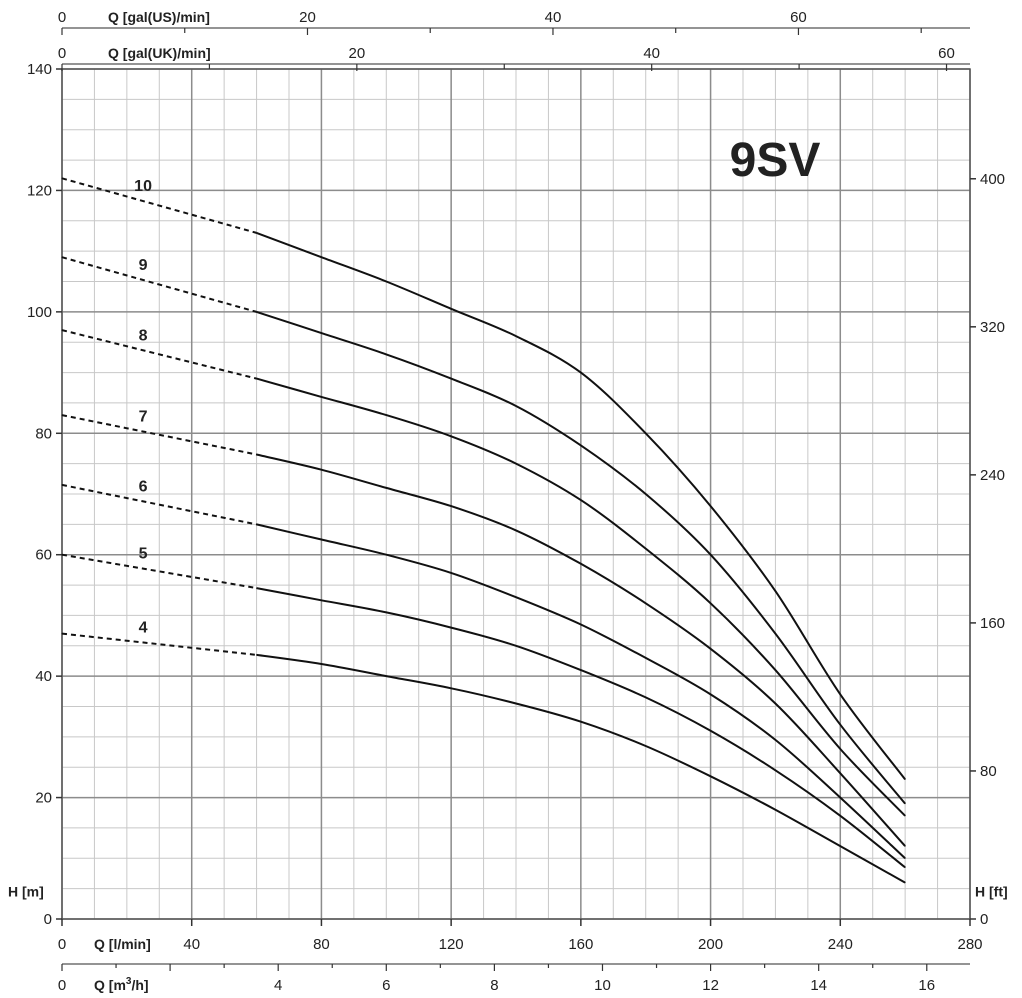 The width and height of the screenshot is (1022, 998). I want to click on curve-label-4: 4, so click(143, 627).